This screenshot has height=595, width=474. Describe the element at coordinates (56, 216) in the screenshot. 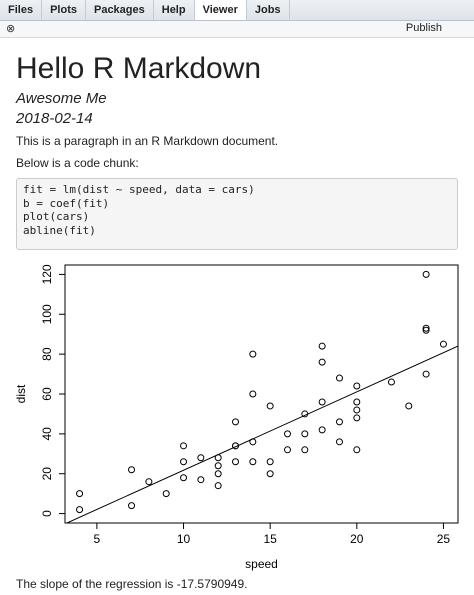

I see `code-line: plot(cars)` at that location.